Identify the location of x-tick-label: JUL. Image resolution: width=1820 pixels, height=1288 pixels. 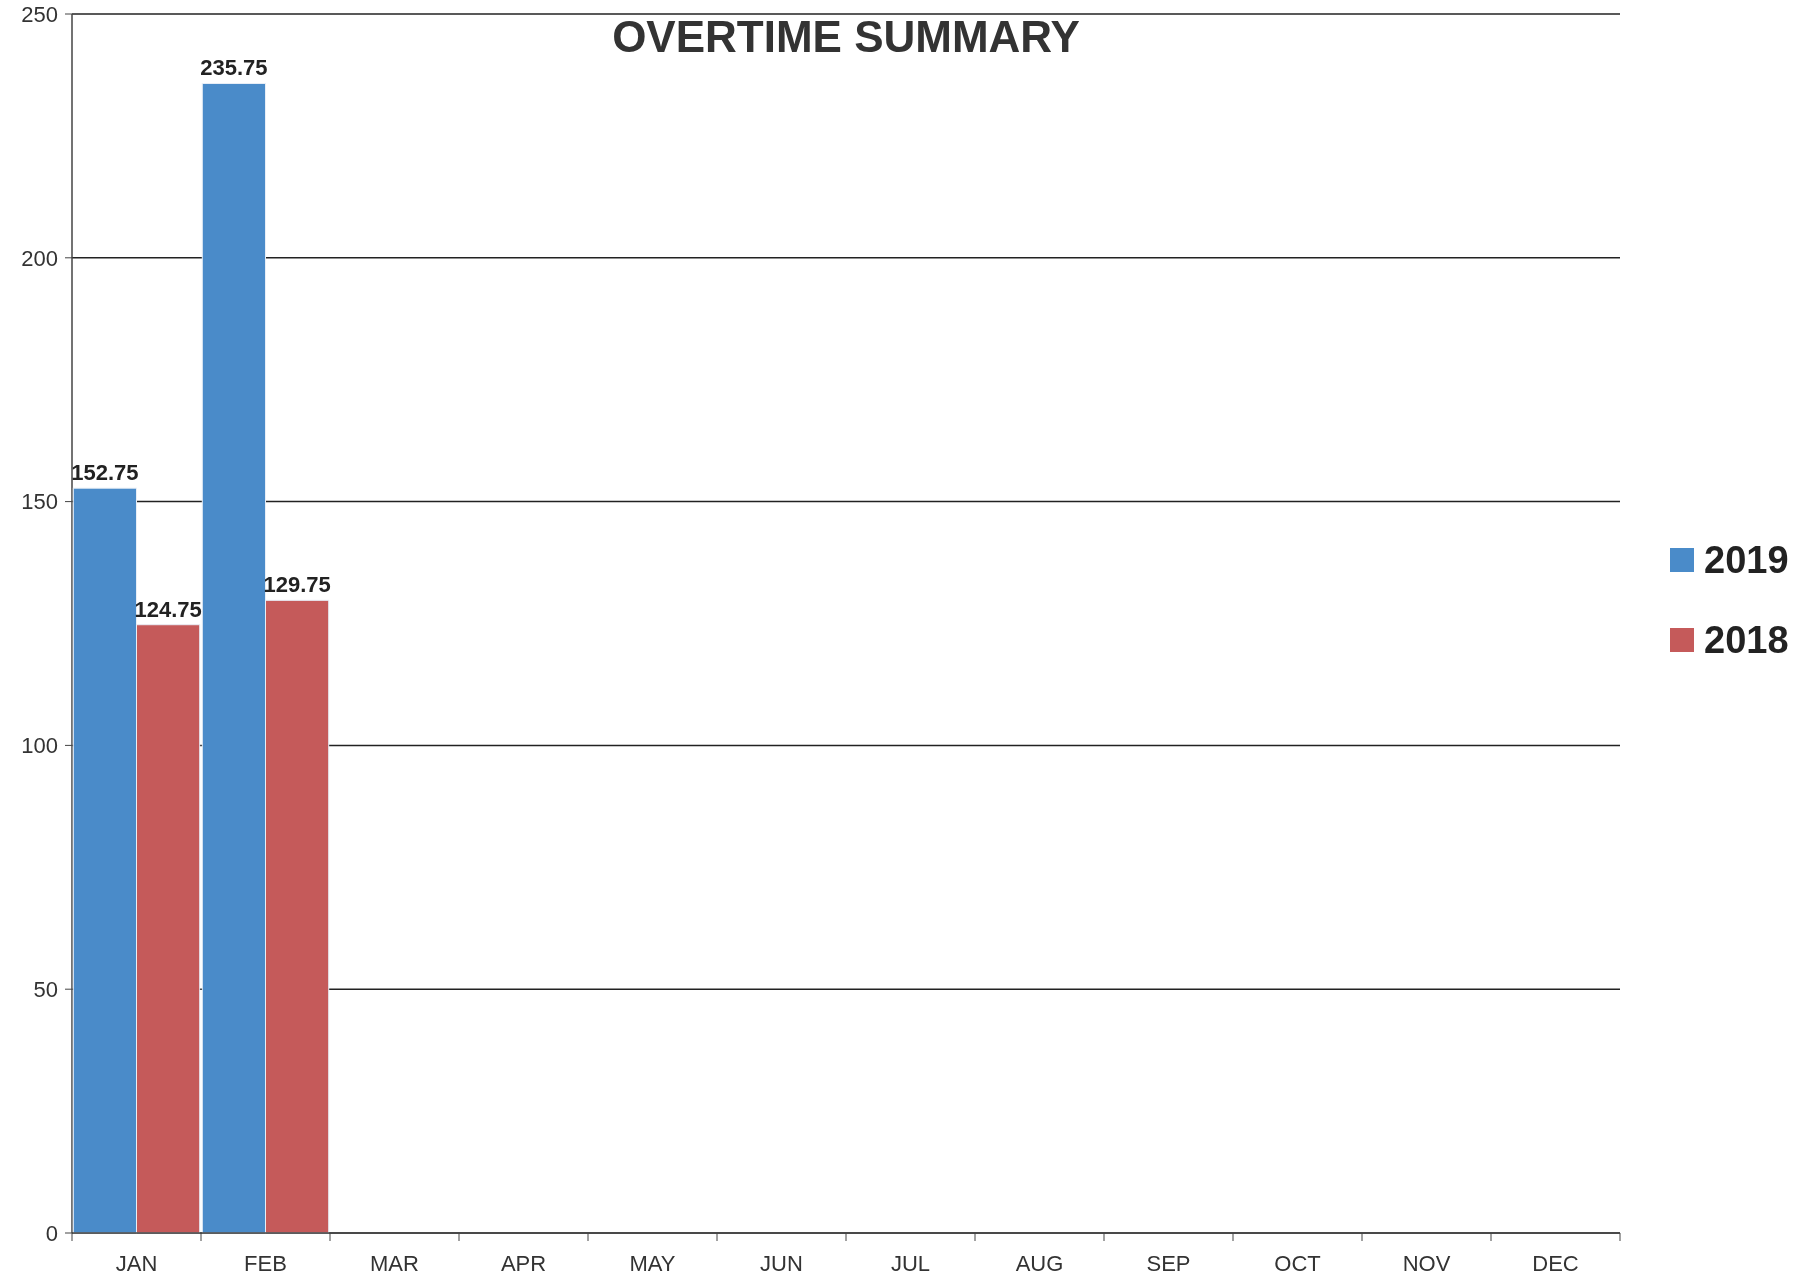
(910, 1263).